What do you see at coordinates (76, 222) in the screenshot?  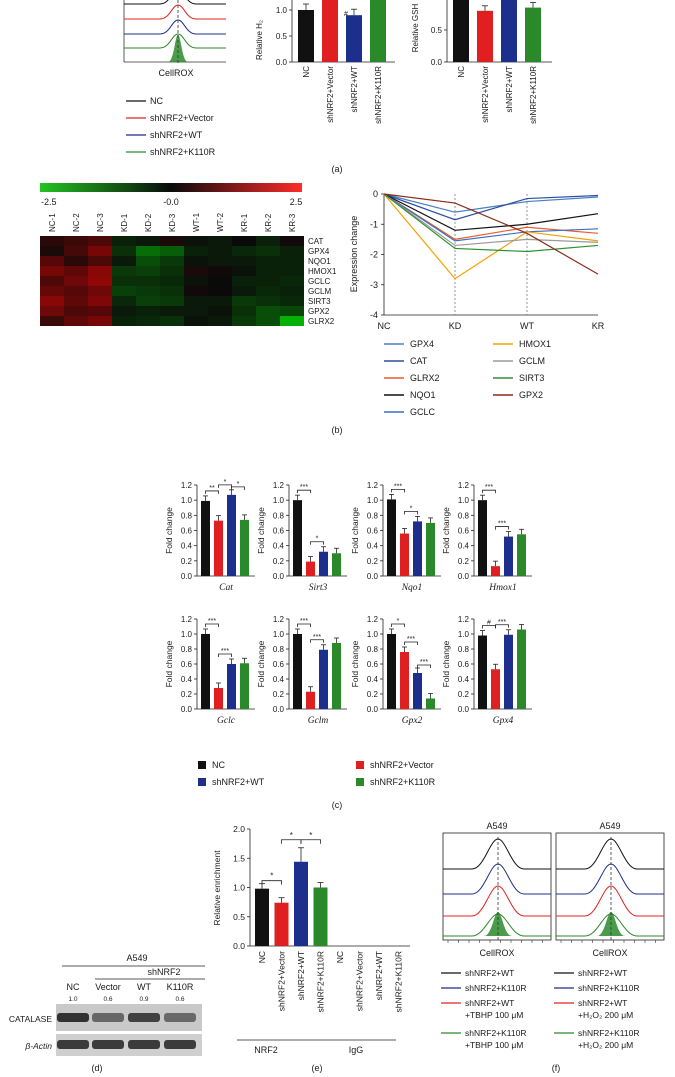 I see `heatmap-column-label: NC-2` at bounding box center [76, 222].